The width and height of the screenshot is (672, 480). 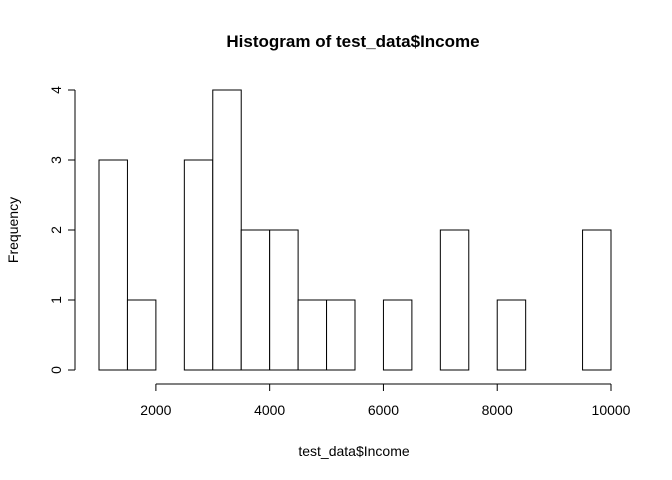 What do you see at coordinates (56, 160) in the screenshot?
I see `y-tick-label: 3` at bounding box center [56, 160].